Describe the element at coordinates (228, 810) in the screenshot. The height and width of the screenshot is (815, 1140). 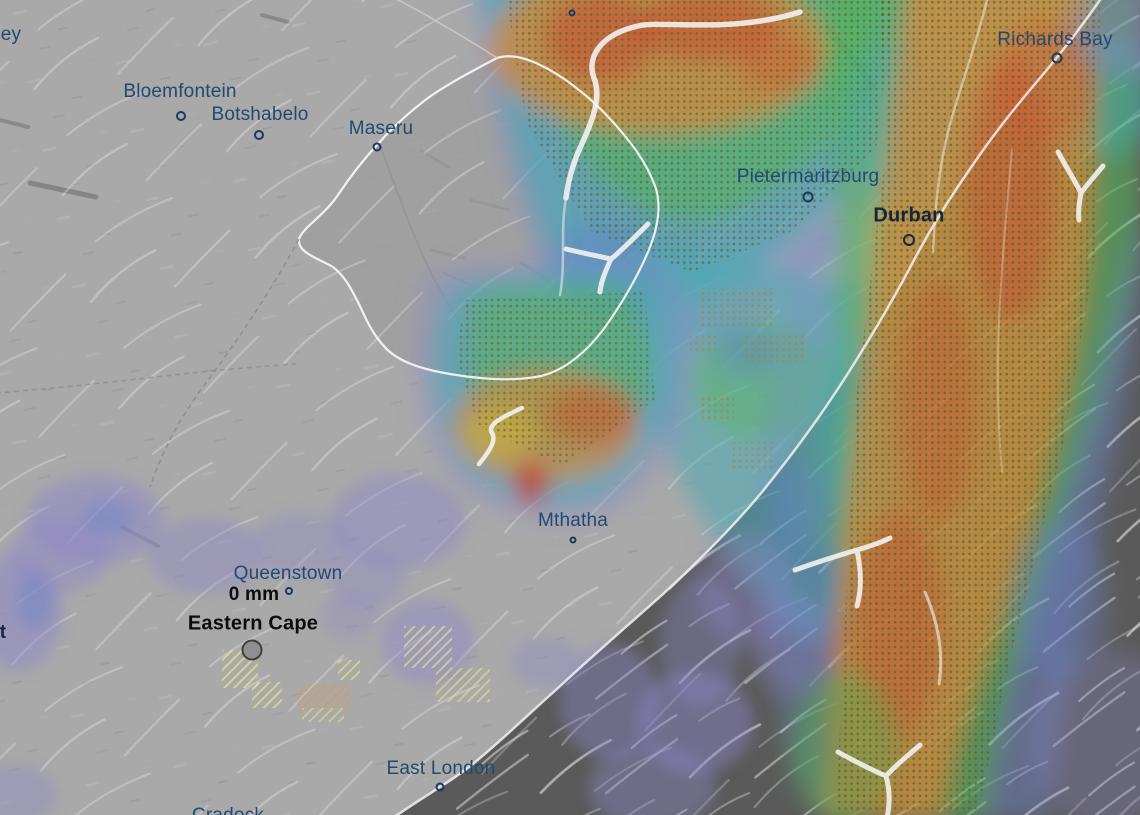
I see `city-label-cradock-partial: Cradock` at that location.